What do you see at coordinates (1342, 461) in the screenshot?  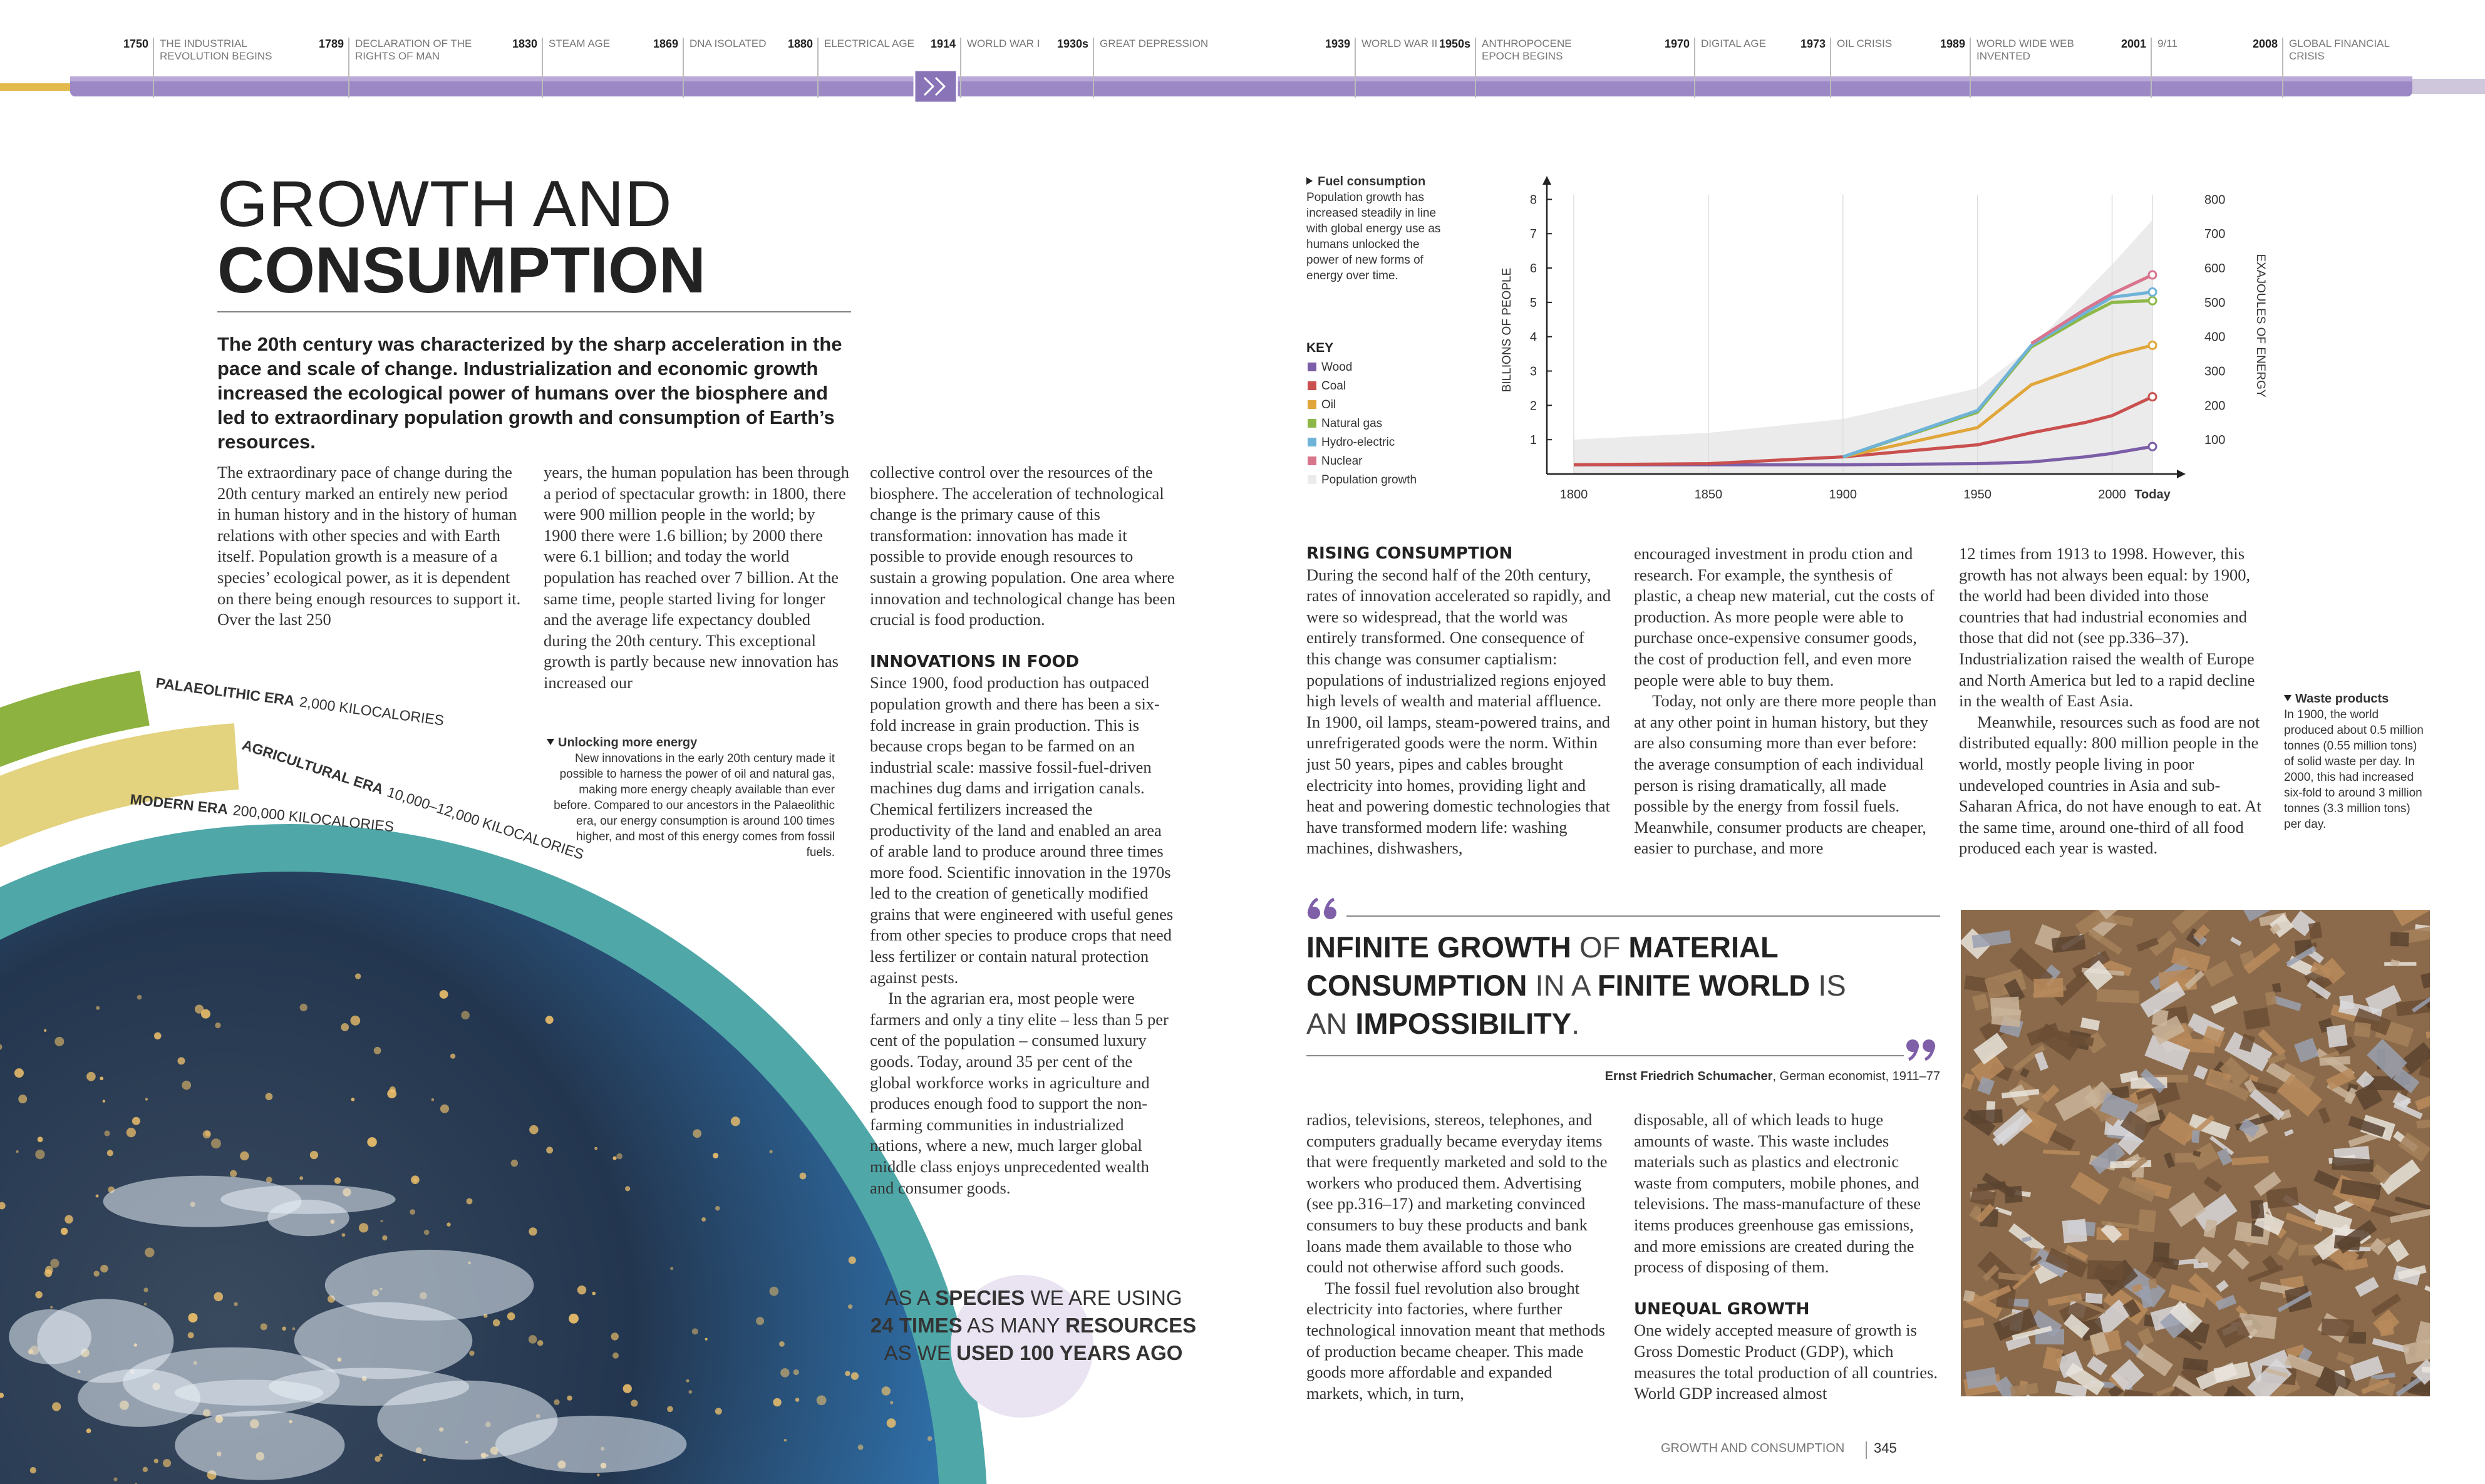 I see `legend-label: Nuclear` at bounding box center [1342, 461].